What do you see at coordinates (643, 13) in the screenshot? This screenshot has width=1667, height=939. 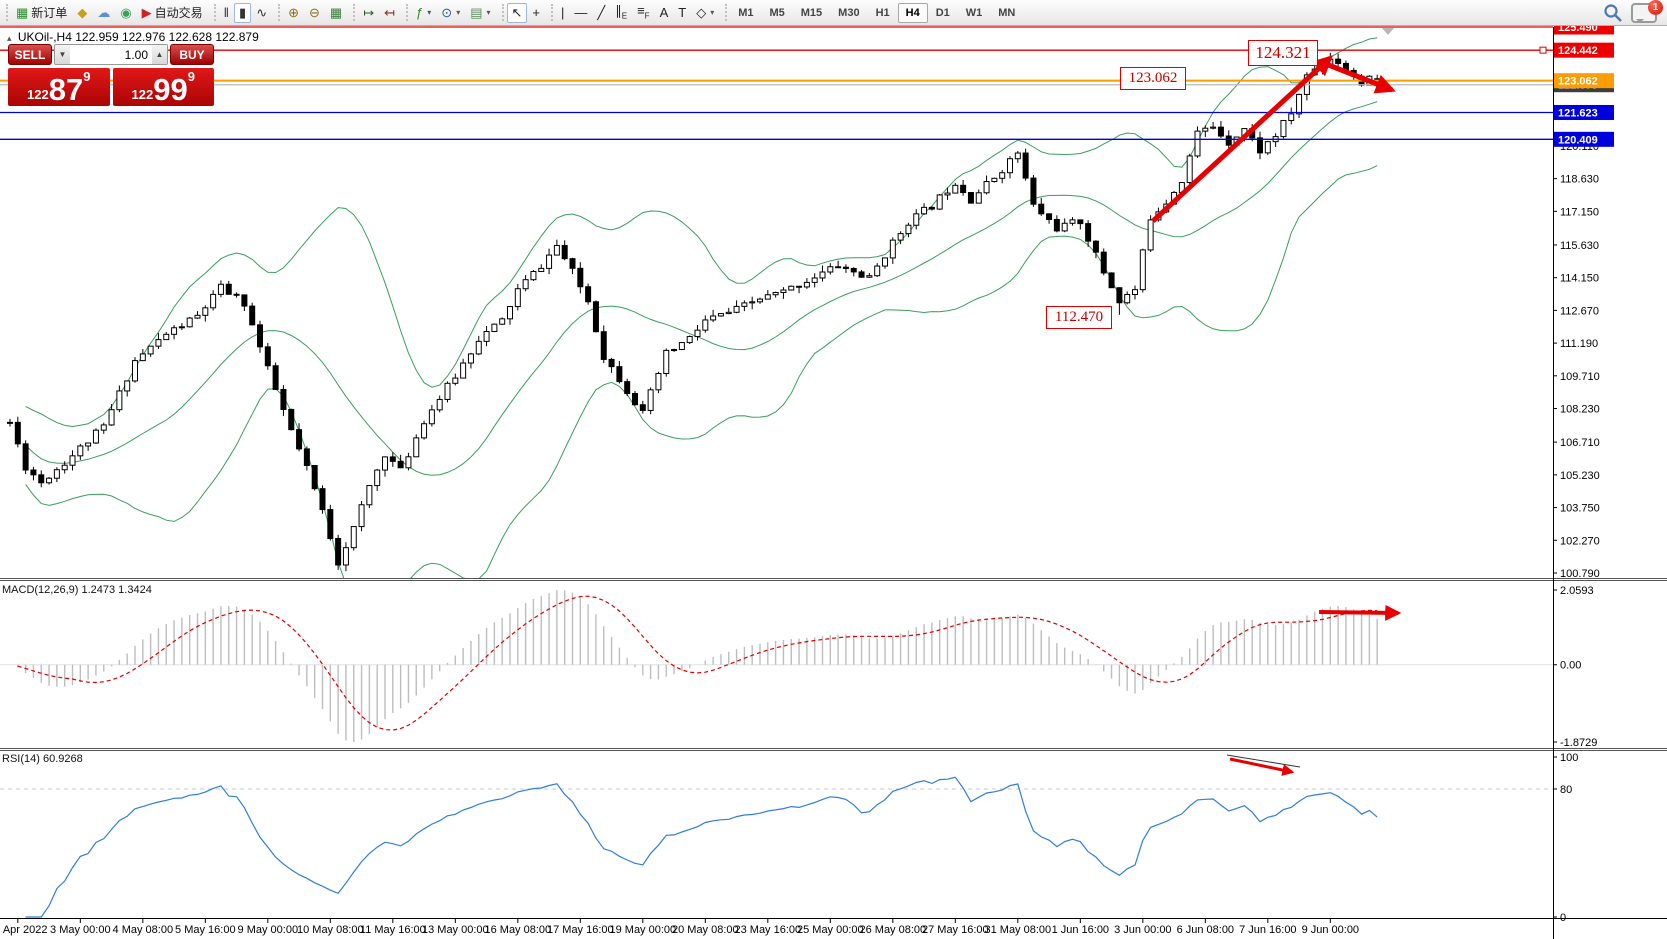 I see `fibonacci-button: ≡F` at bounding box center [643, 13].